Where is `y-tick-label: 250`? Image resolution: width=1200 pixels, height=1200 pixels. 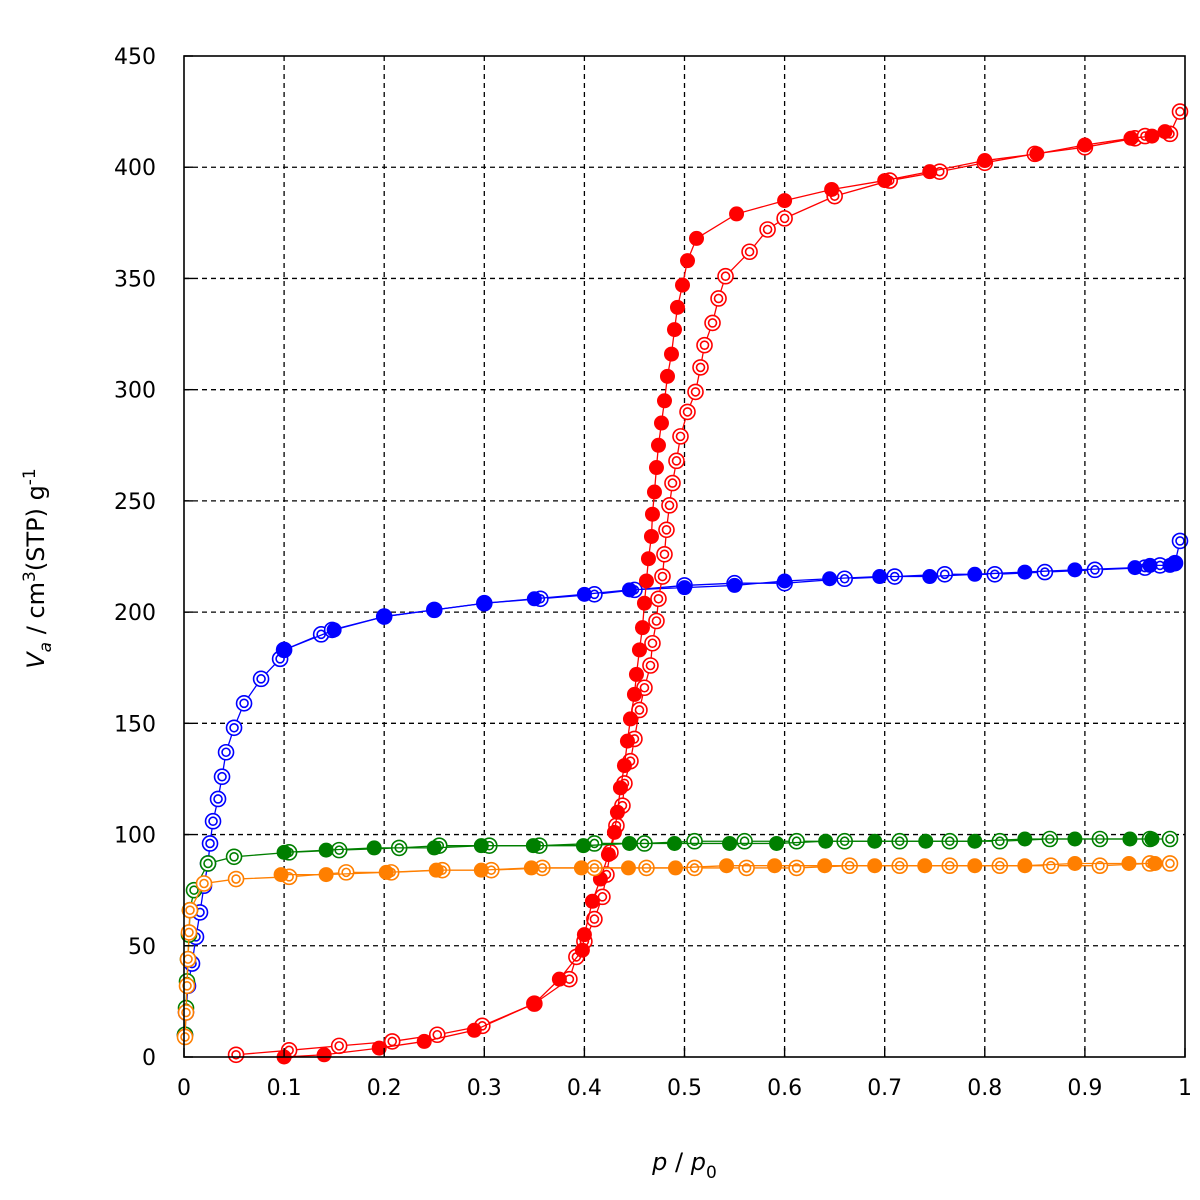 y-tick-label: 250 is located at coordinates (135, 502).